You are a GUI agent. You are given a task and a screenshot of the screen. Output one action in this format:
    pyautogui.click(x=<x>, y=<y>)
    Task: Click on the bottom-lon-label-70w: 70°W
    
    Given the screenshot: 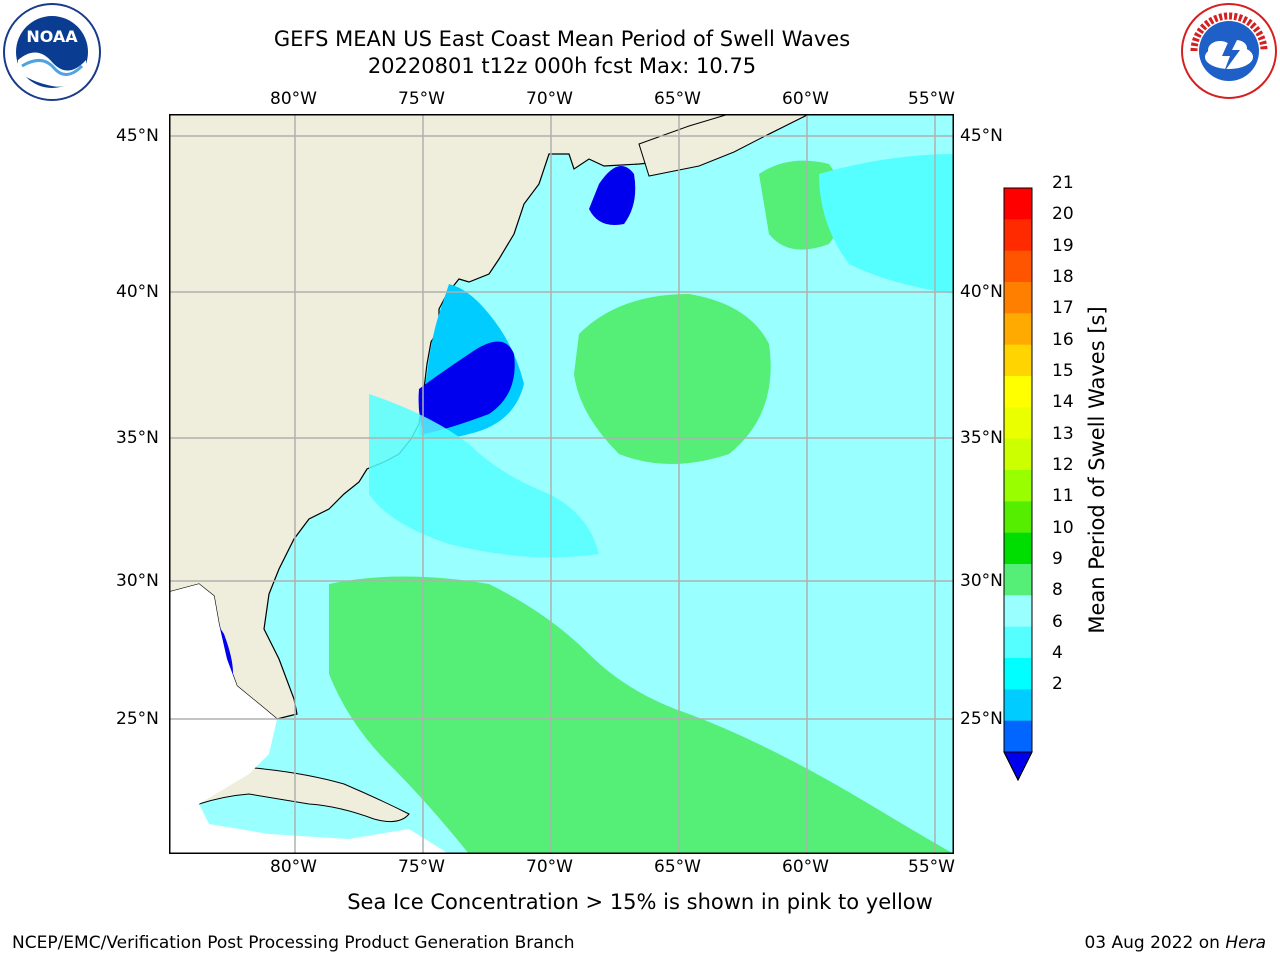 What is the action you would take?
    pyautogui.click(x=549, y=867)
    